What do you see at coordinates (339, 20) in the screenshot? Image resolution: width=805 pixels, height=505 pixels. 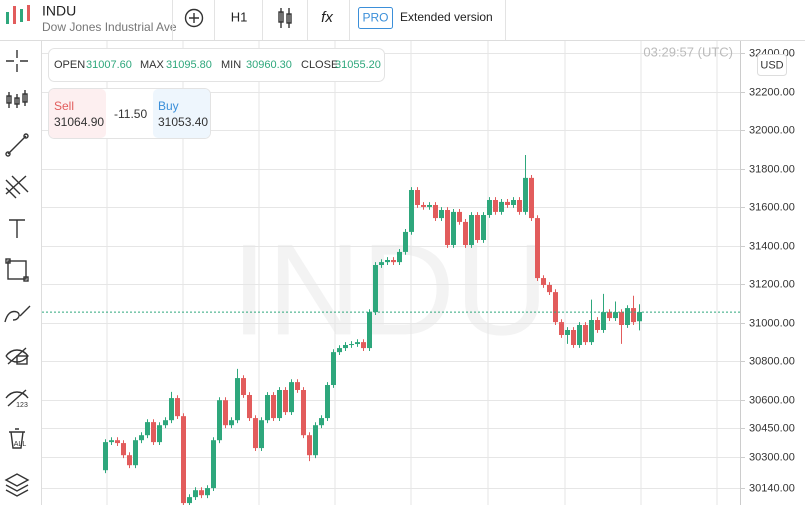 I see `separators` at bounding box center [339, 20].